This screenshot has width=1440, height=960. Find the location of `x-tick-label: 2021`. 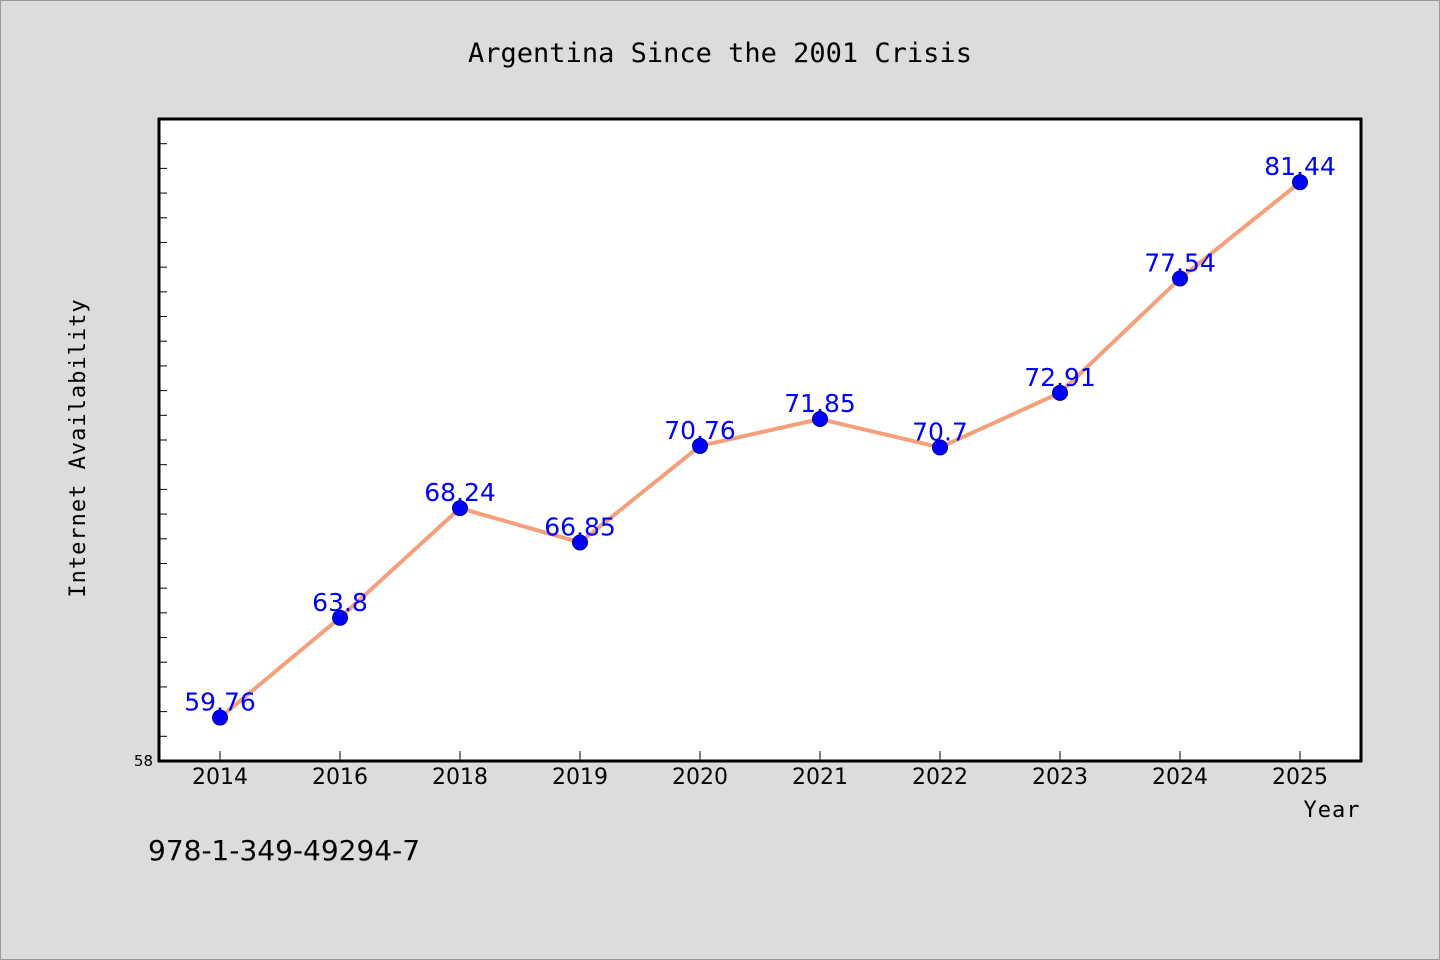

x-tick-label: 2021 is located at coordinates (820, 777).